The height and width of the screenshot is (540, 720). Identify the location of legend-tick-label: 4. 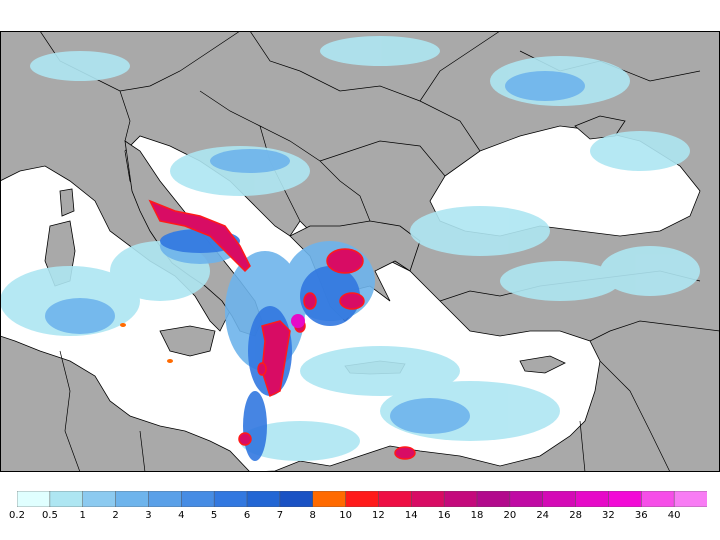
(181, 515).